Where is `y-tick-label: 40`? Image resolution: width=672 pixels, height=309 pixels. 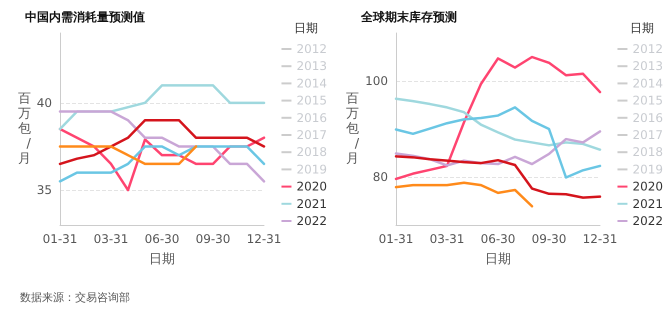
y-tick-label: 40 is located at coordinates (44, 103).